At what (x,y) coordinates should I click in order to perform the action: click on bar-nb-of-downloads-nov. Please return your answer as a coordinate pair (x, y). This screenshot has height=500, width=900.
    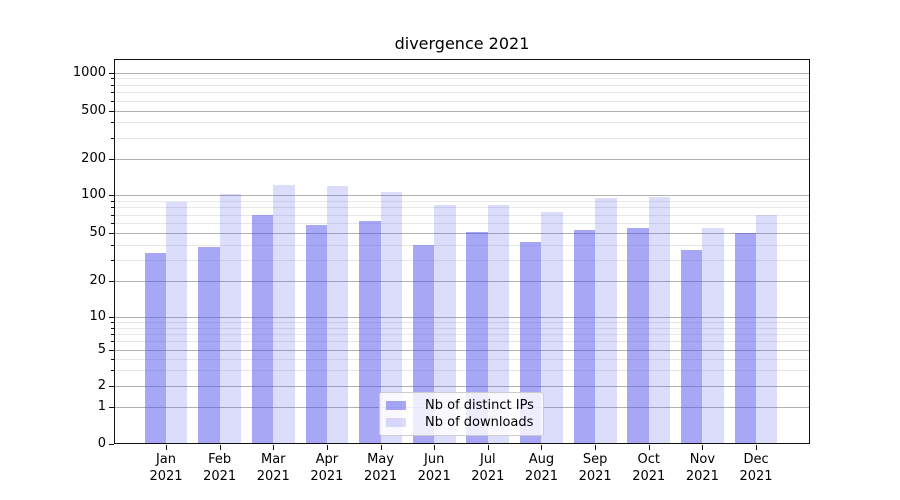
    Looking at the image, I should click on (713, 335).